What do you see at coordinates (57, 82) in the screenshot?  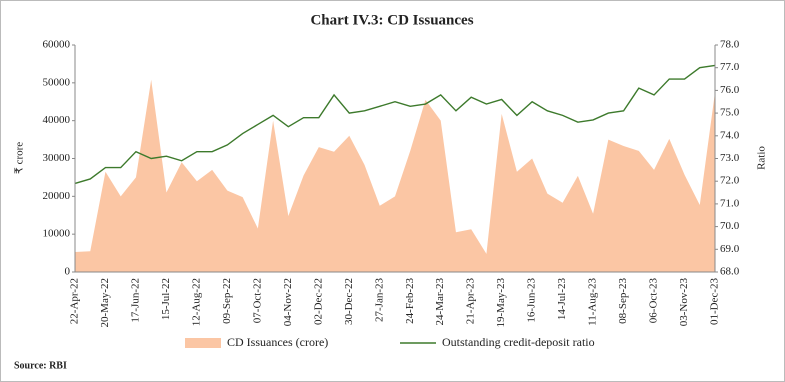 I see `y-tick-label: 50000` at bounding box center [57, 82].